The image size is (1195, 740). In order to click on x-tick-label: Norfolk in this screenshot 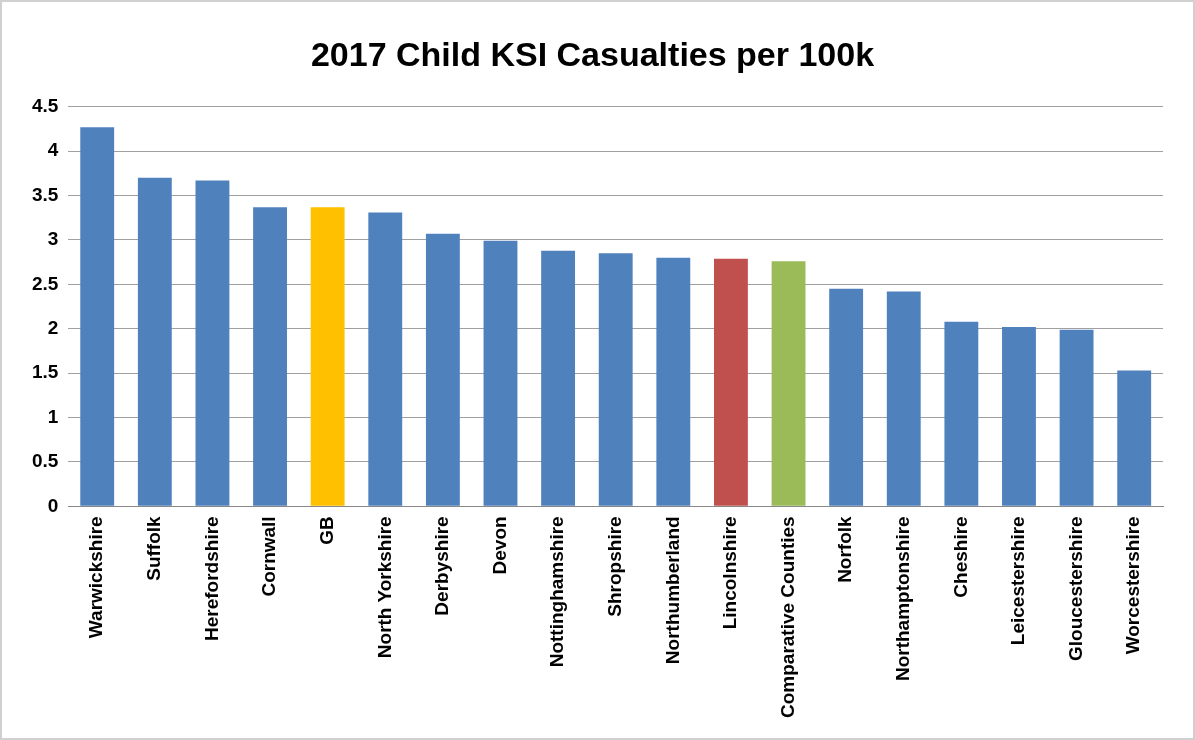, I will do `click(845, 549)`.